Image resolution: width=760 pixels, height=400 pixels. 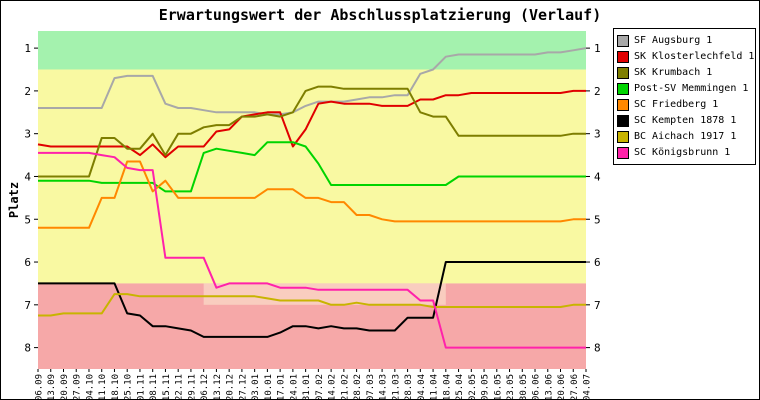 What do you see at coordinates (597, 305) in the screenshot?
I see `y-tick-label-right: 7` at bounding box center [597, 305].